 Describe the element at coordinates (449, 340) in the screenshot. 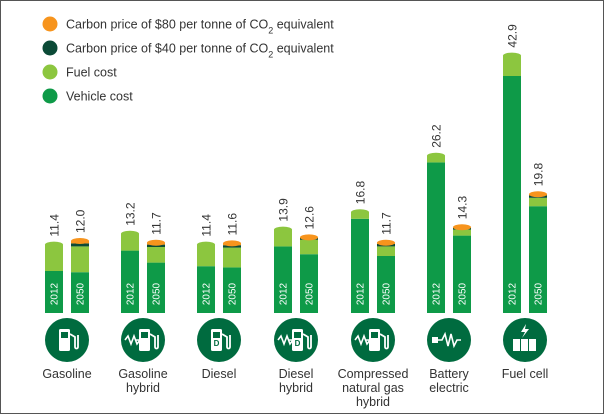

I see `power-wave` at that location.